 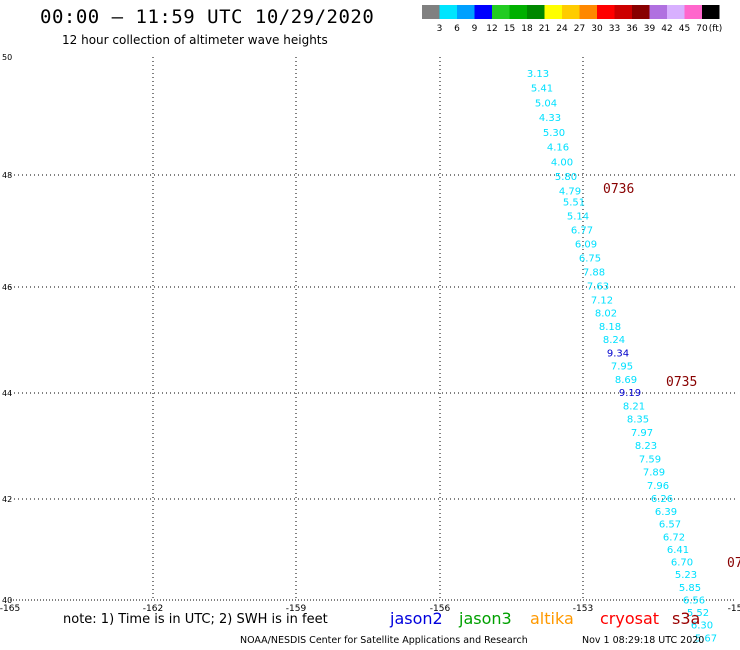 What do you see at coordinates (562, 162) in the screenshot?
I see `wave-height-label: 4.00` at bounding box center [562, 162].